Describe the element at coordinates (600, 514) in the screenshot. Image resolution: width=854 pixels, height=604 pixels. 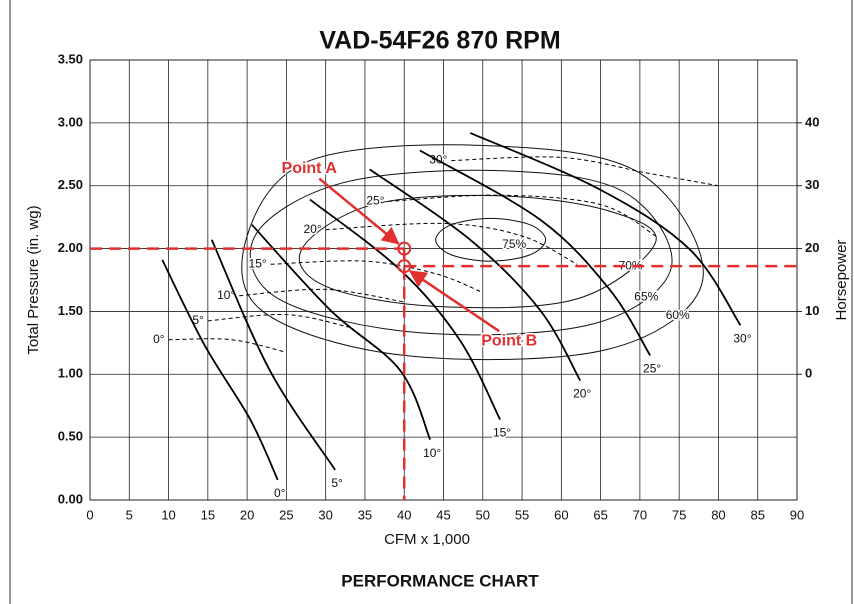
I see `x-tick-label: 65` at that location.